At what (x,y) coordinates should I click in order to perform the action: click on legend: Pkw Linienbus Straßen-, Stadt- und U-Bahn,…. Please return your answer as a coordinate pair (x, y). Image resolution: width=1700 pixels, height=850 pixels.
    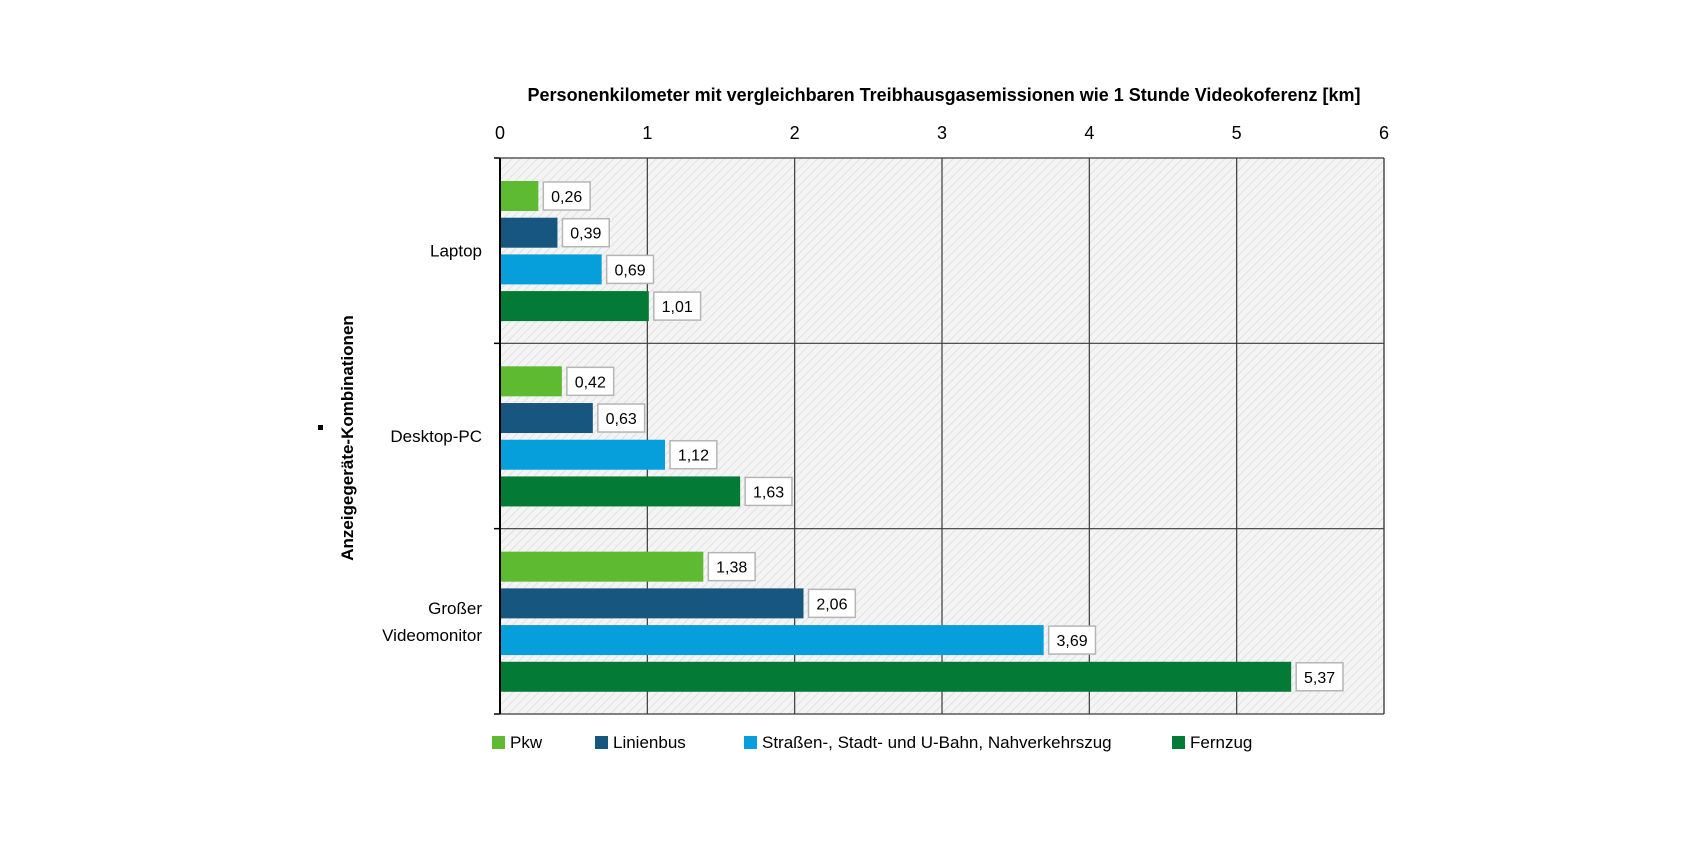
    Looking at the image, I should click on (872, 742).